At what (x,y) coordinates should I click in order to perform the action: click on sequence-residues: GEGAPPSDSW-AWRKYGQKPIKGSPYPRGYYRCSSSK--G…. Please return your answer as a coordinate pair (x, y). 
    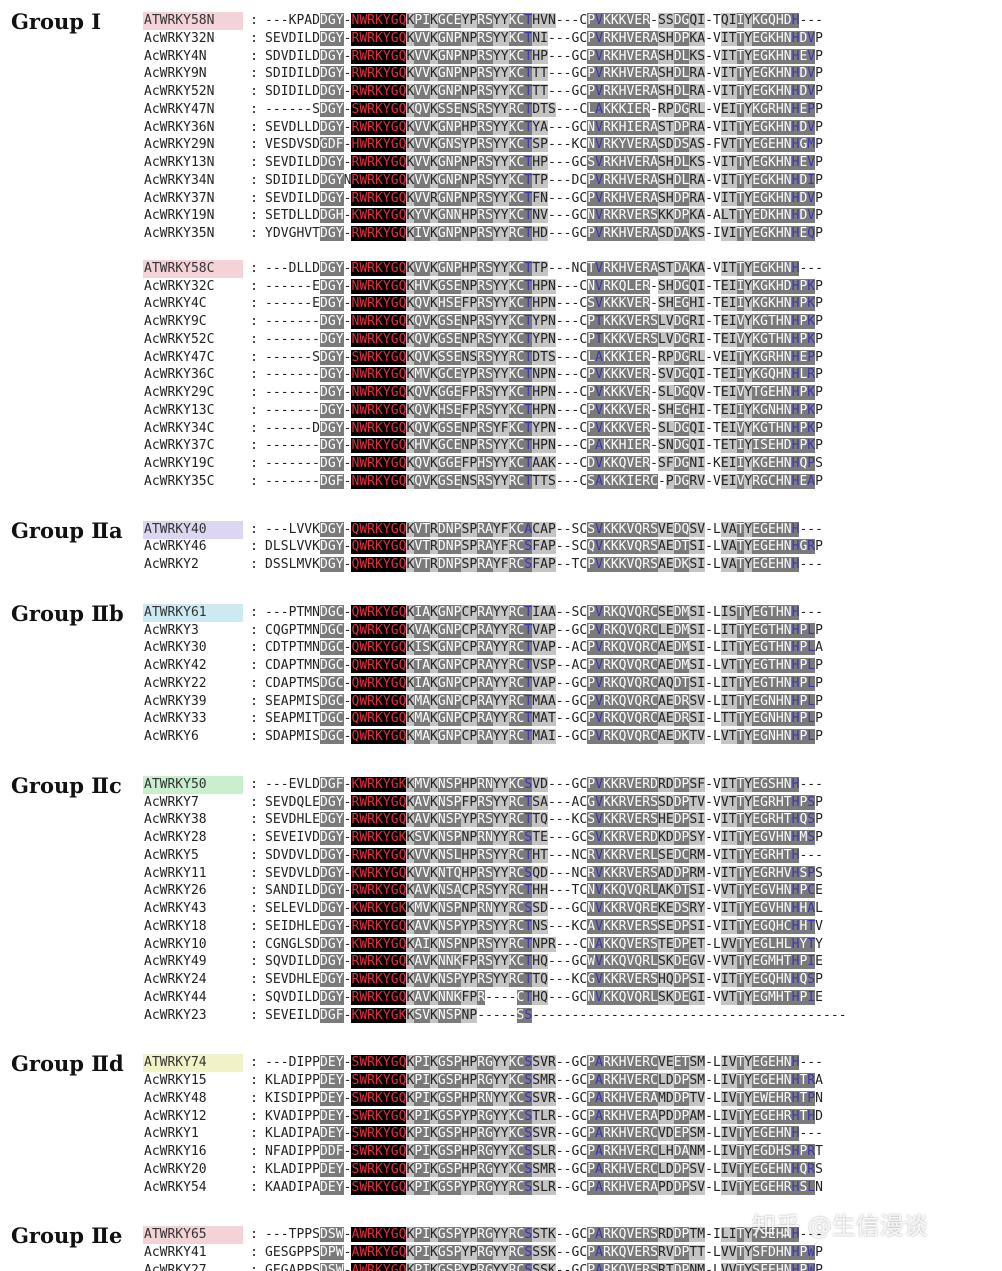
    Looking at the image, I should click on (544, 1266).